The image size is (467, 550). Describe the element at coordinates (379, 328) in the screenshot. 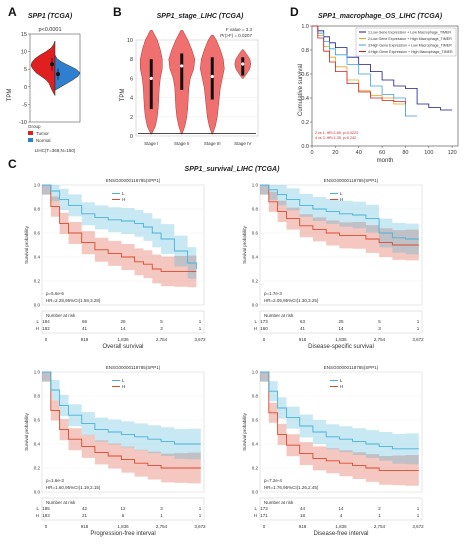

I see `risk-count: 3` at that location.